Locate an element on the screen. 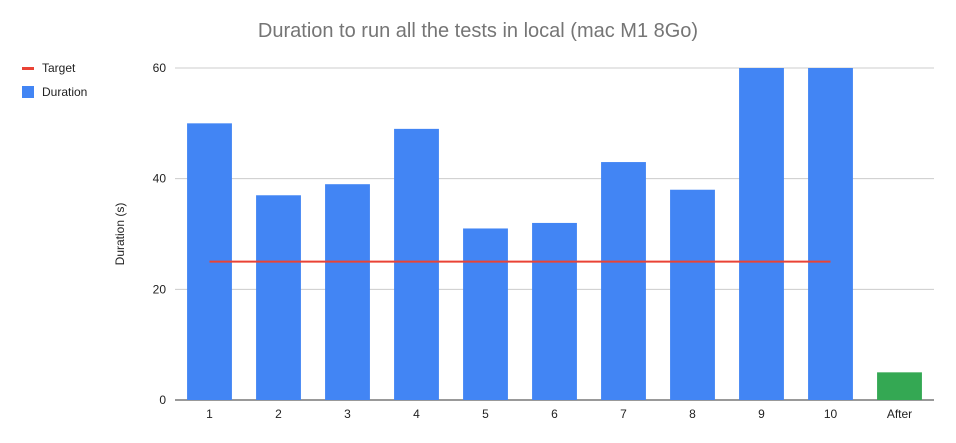 The width and height of the screenshot is (956, 443). x-tick-label: 2 is located at coordinates (278, 414).